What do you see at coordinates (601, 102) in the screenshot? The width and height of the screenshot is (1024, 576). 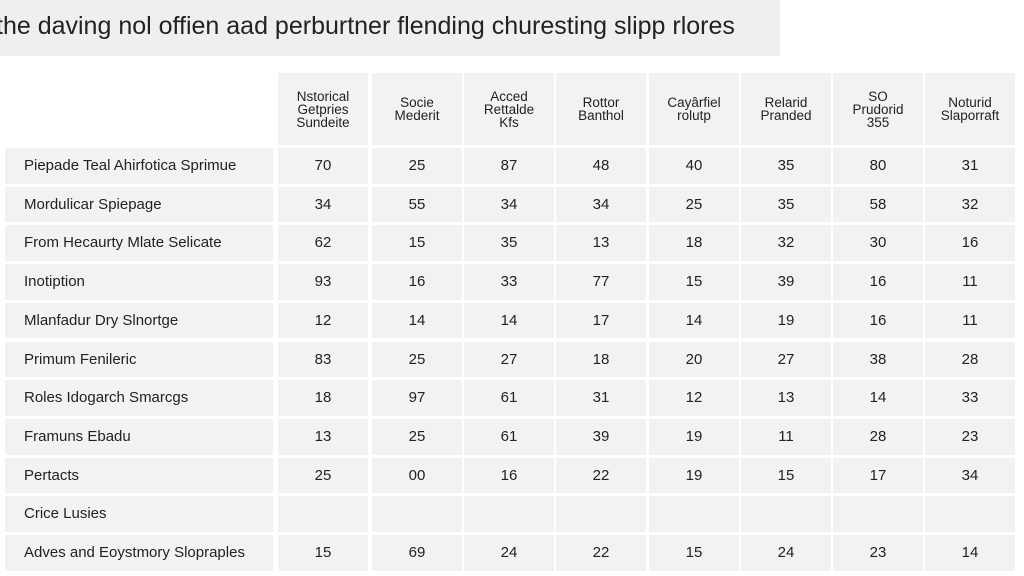 I see `header-line: Rottor` at bounding box center [601, 102].